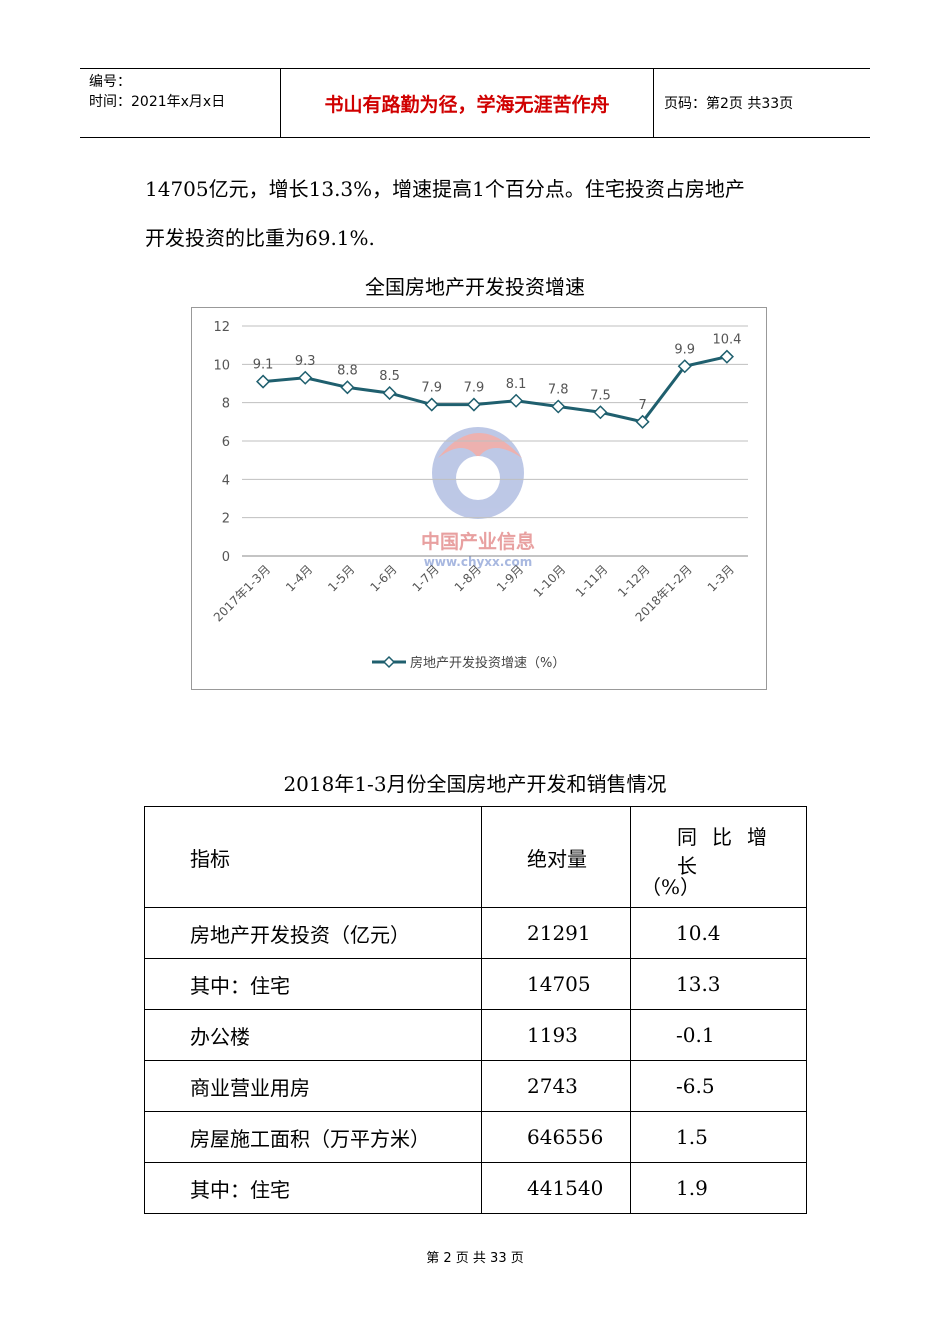  I want to click on header-page-info: 页码：第2页 共33页, so click(729, 104).